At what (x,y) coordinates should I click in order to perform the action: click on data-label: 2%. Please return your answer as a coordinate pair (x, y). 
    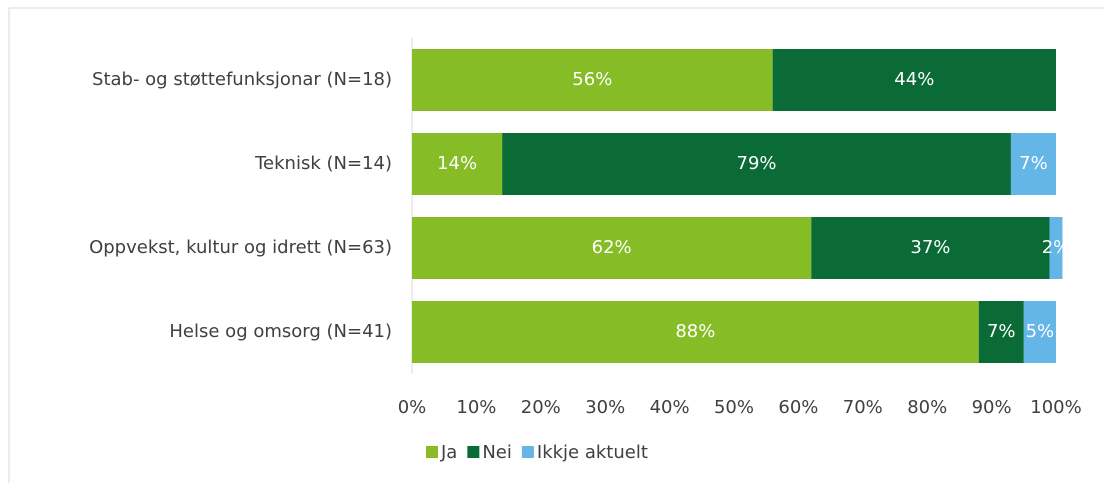
    Looking at the image, I should click on (1056, 247).